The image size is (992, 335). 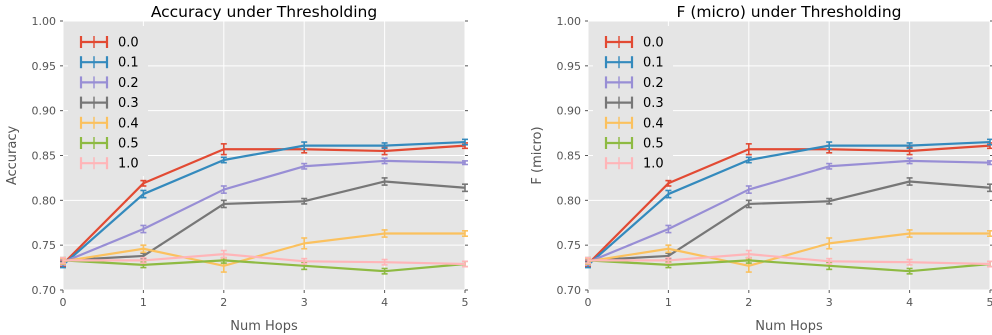 I want to click on chart-title: Accuracy under Thresholding, so click(x=264, y=12).